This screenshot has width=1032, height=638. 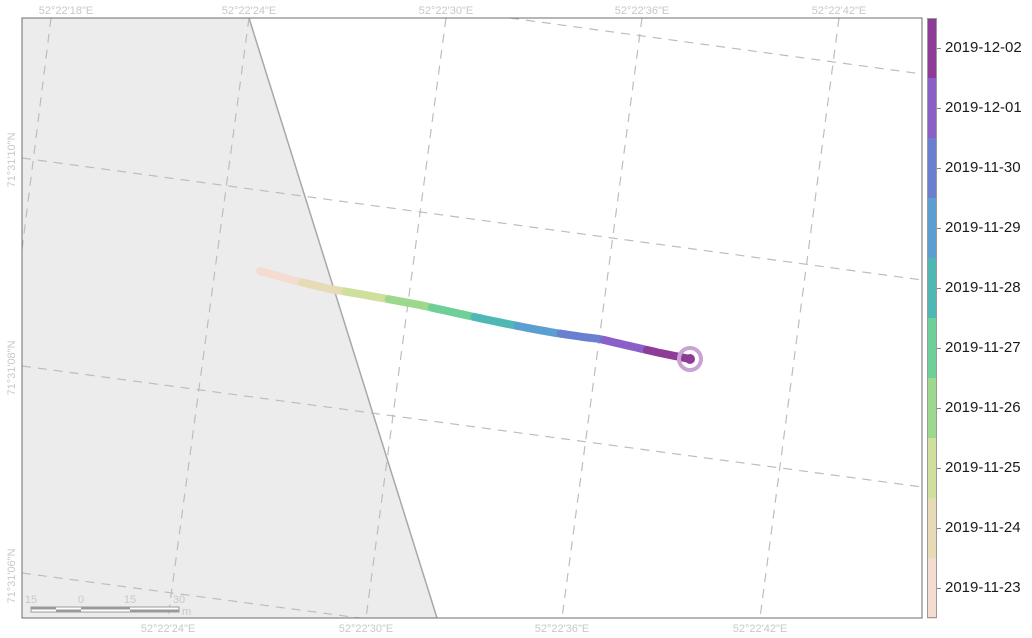 What do you see at coordinates (108, 606) in the screenshot?
I see `scale-bar: 15 0 15 30 m` at bounding box center [108, 606].